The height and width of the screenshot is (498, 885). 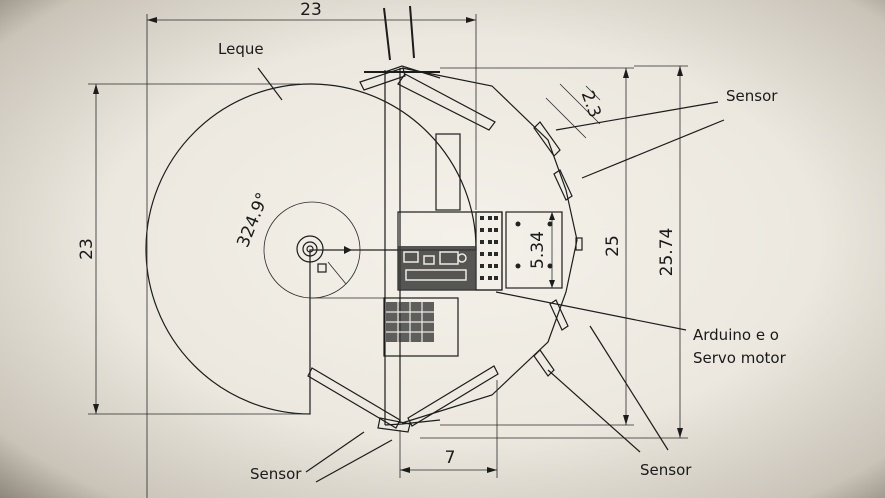 I want to click on label-sensor-top: Sensor, so click(x=752, y=96).